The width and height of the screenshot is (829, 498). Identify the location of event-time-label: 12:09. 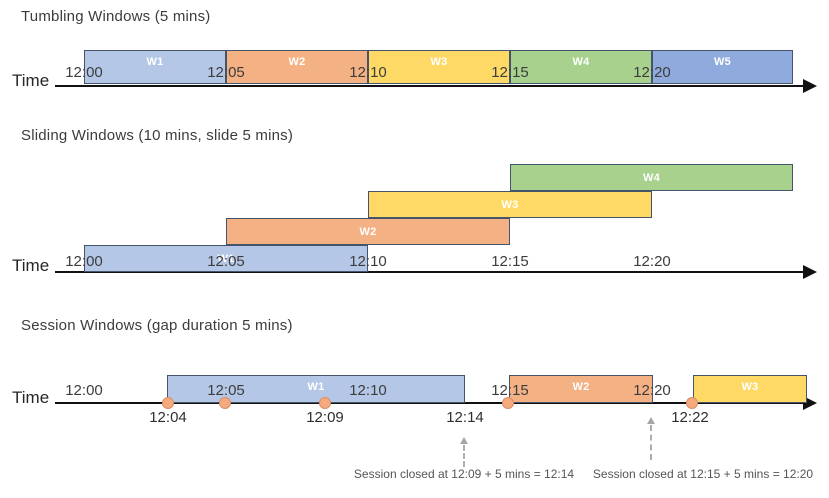
(325, 417).